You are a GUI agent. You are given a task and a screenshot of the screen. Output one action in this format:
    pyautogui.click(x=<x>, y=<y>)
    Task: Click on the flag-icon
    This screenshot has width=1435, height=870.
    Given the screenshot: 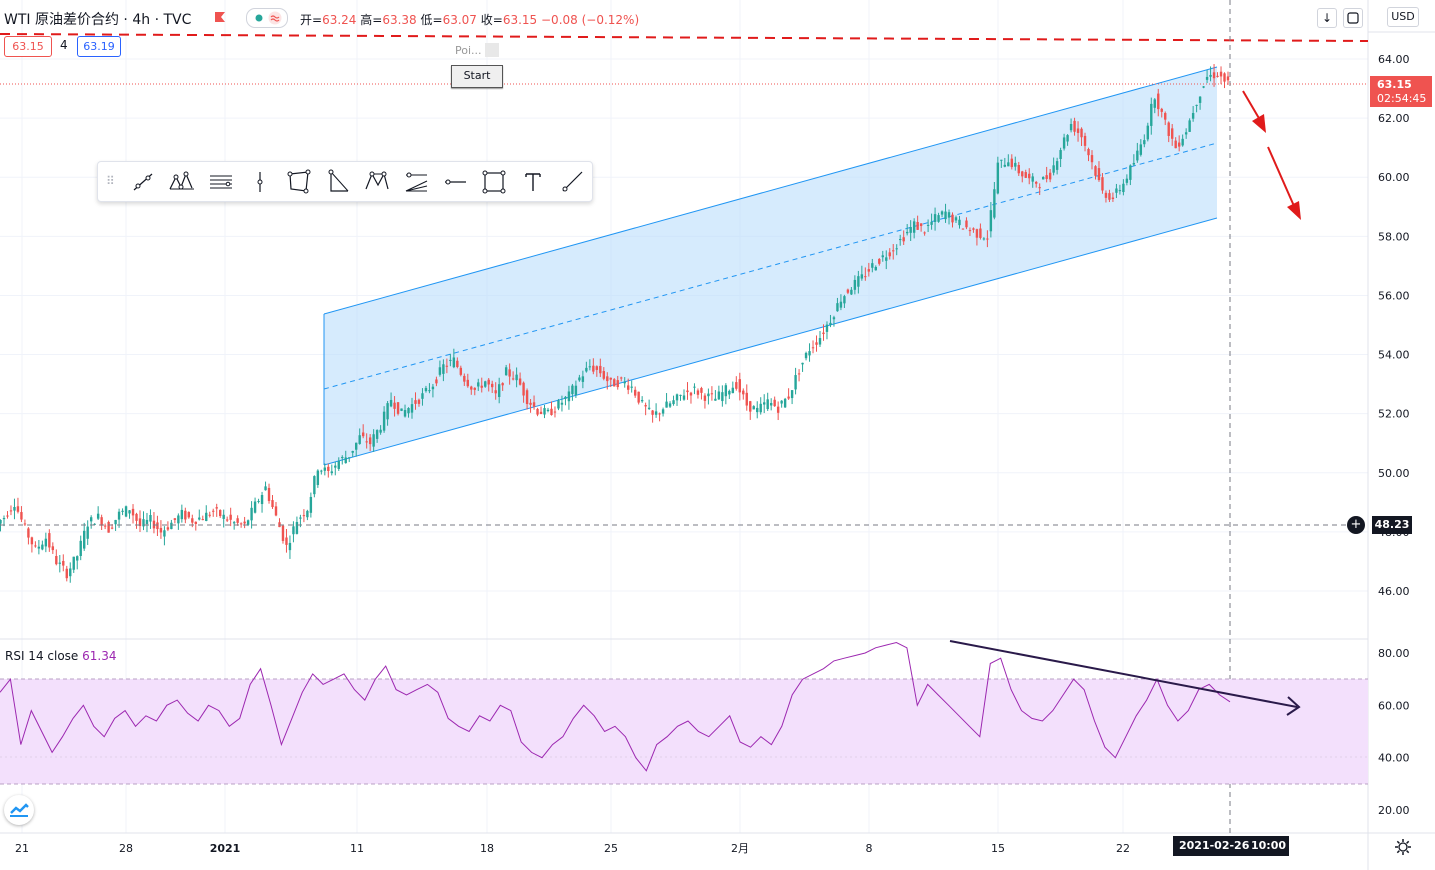 What is the action you would take?
    pyautogui.click(x=220, y=17)
    